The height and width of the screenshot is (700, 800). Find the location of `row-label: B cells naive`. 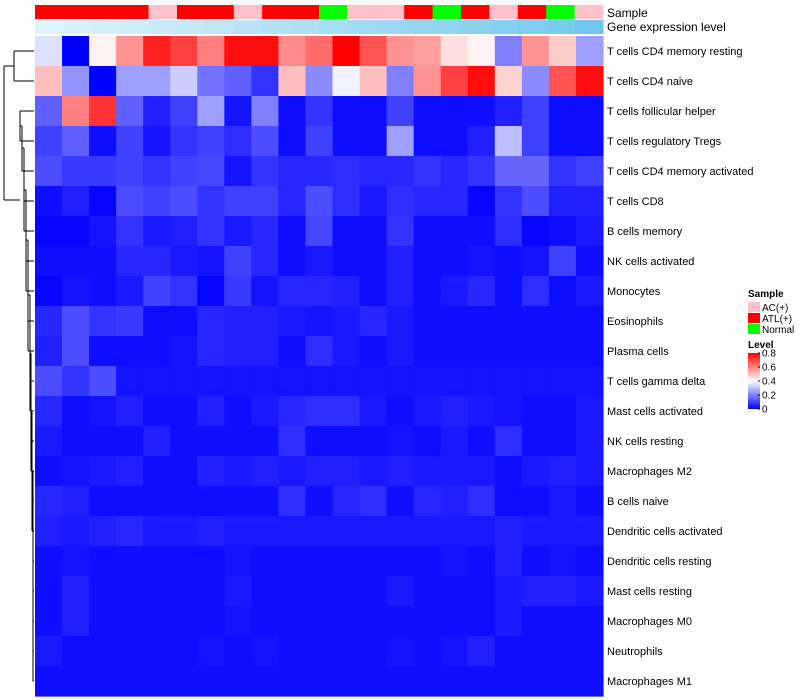

row-label: B cells naive is located at coordinates (638, 502).